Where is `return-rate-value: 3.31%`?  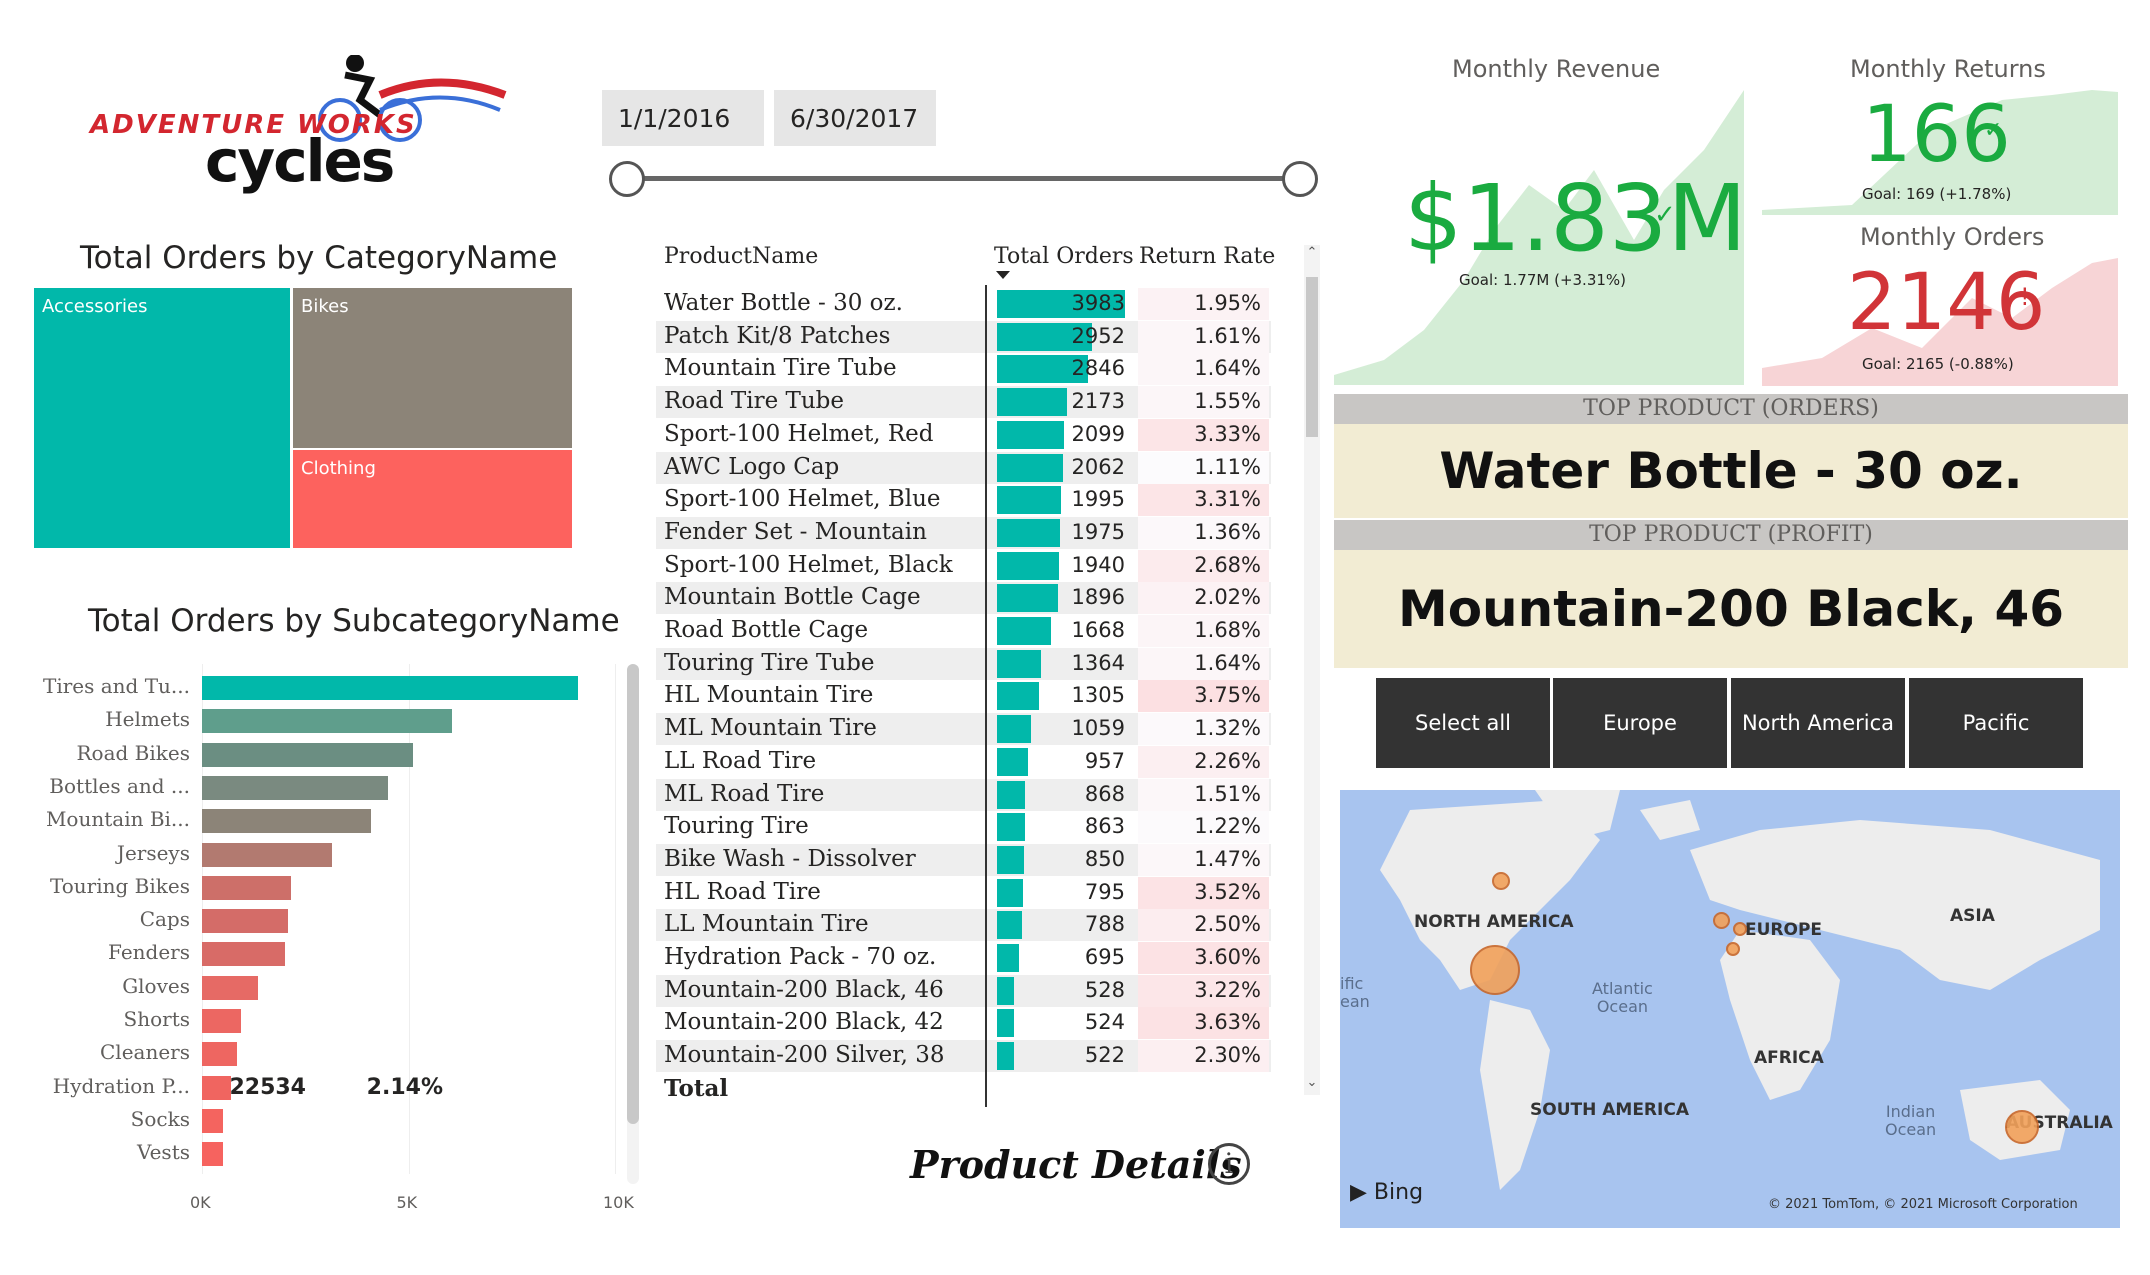 return-rate-value: 3.31% is located at coordinates (1227, 499).